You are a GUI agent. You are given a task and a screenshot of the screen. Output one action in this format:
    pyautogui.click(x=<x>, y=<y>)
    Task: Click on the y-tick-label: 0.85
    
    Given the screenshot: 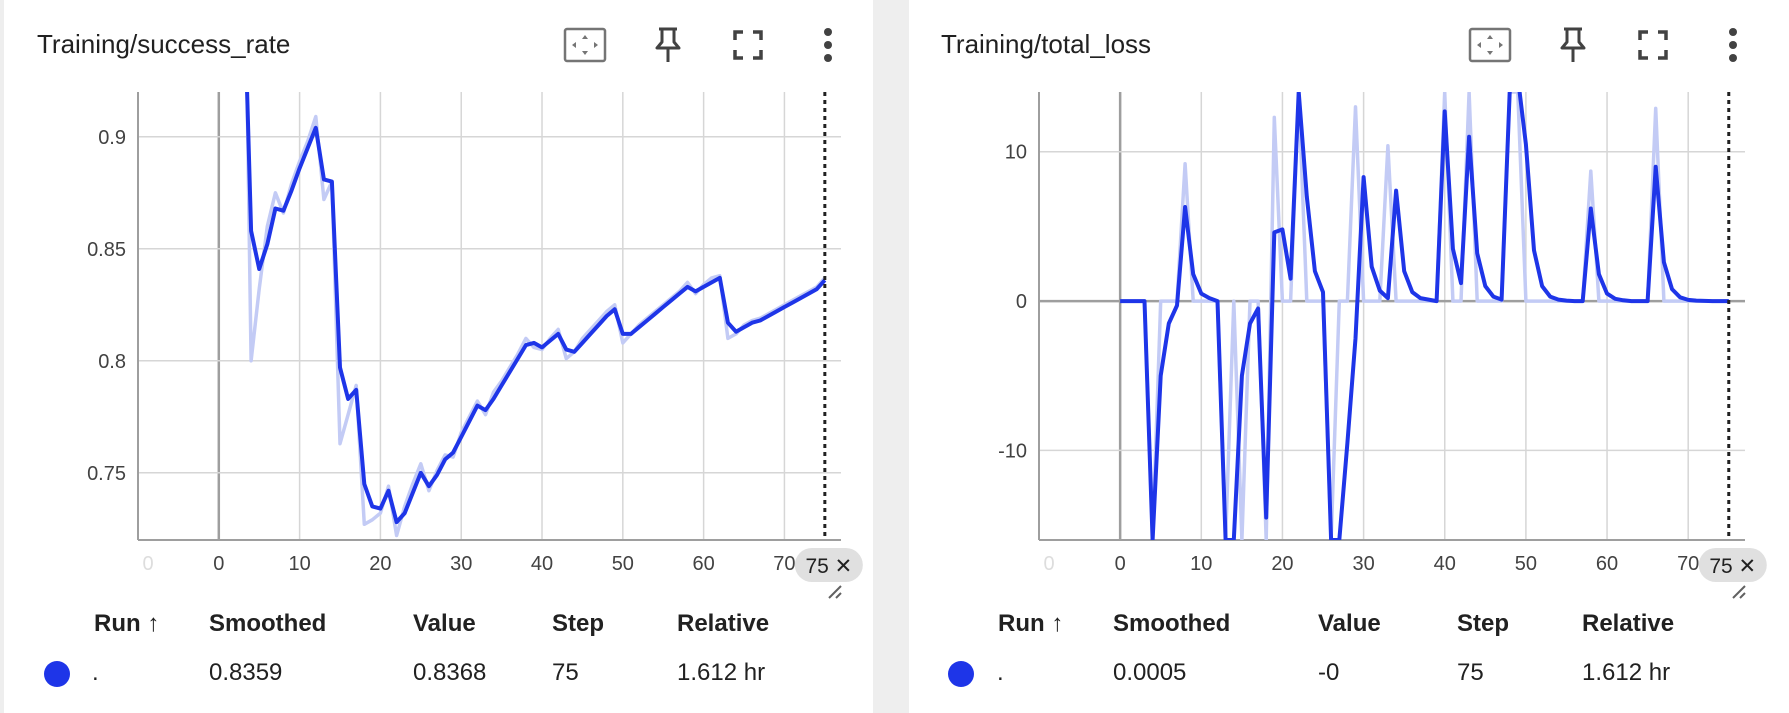 What is the action you would take?
    pyautogui.click(x=106, y=250)
    